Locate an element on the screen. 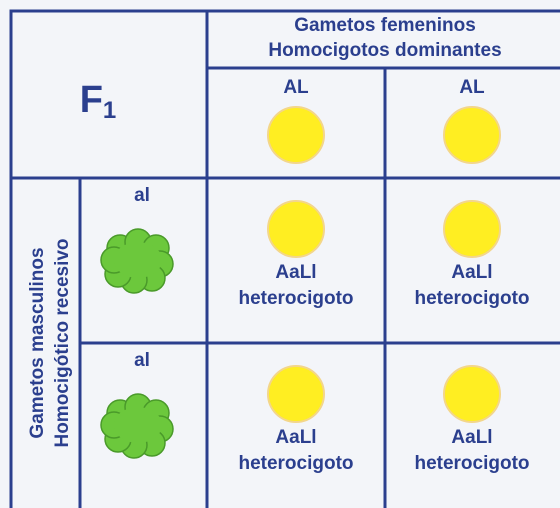  column-header: Homocigotos dominantes is located at coordinates (384, 50).